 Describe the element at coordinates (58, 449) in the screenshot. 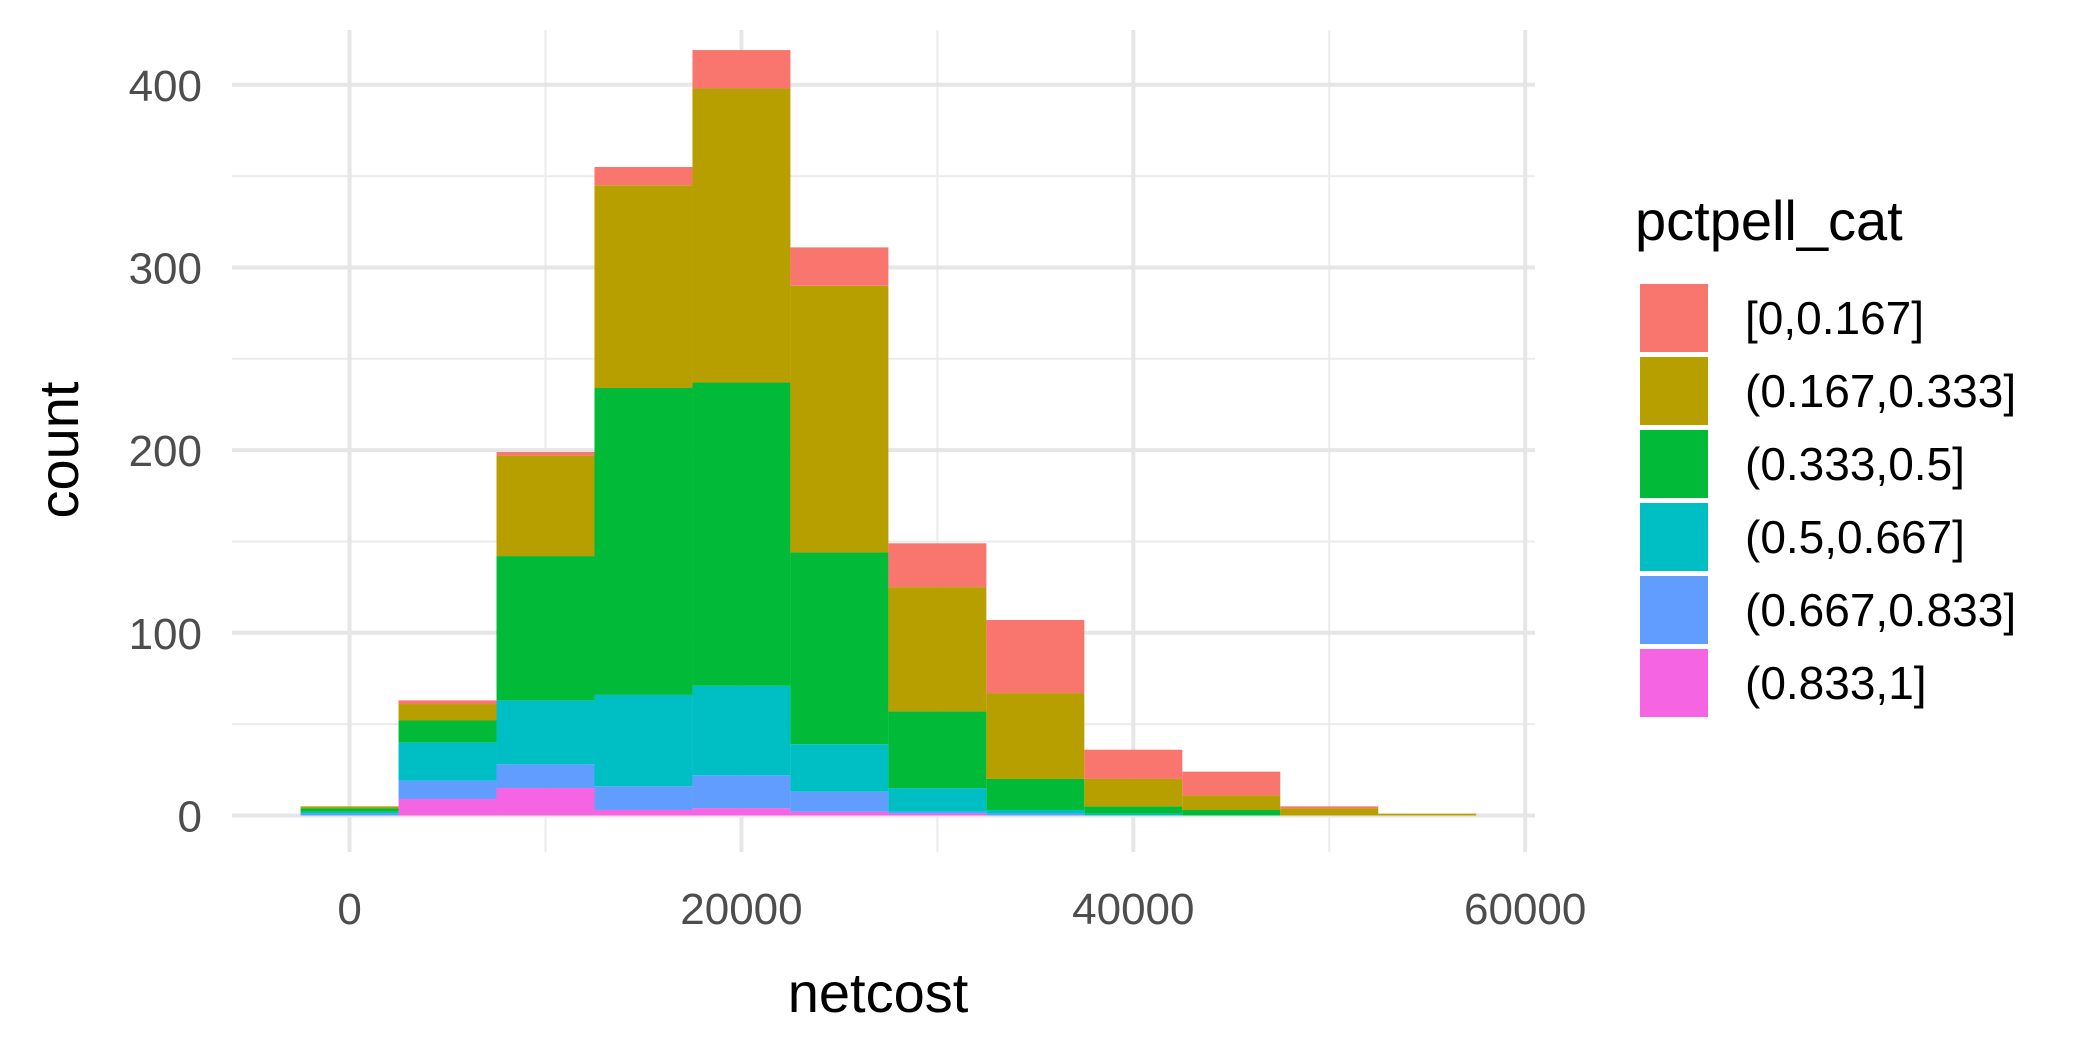

I see `y-axis-title: count` at that location.